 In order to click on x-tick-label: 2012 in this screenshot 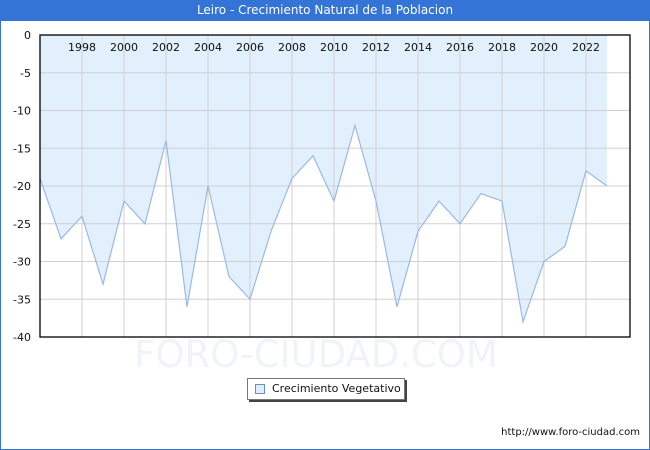, I will do `click(376, 47)`.